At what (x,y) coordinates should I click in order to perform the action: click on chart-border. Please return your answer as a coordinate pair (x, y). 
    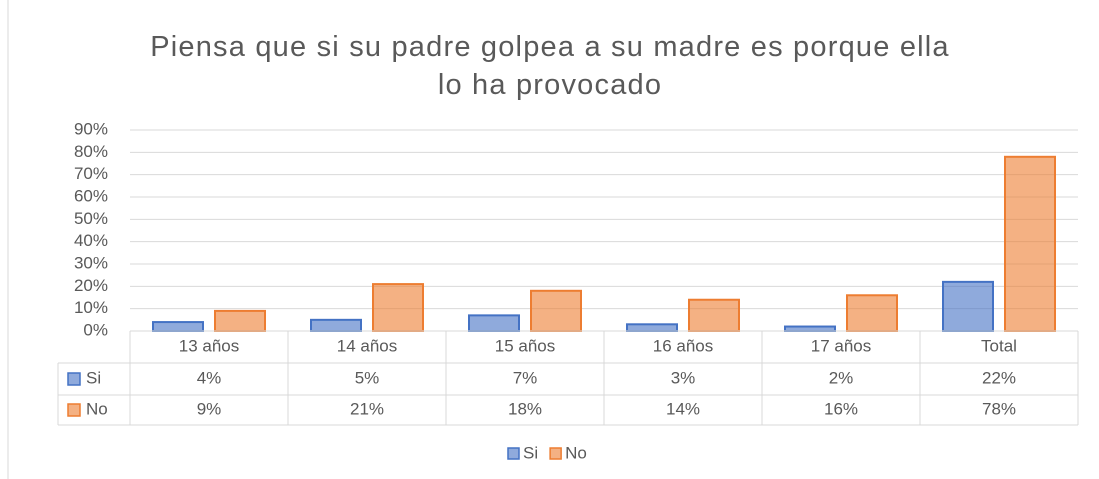
    Looking at the image, I should click on (8, 239).